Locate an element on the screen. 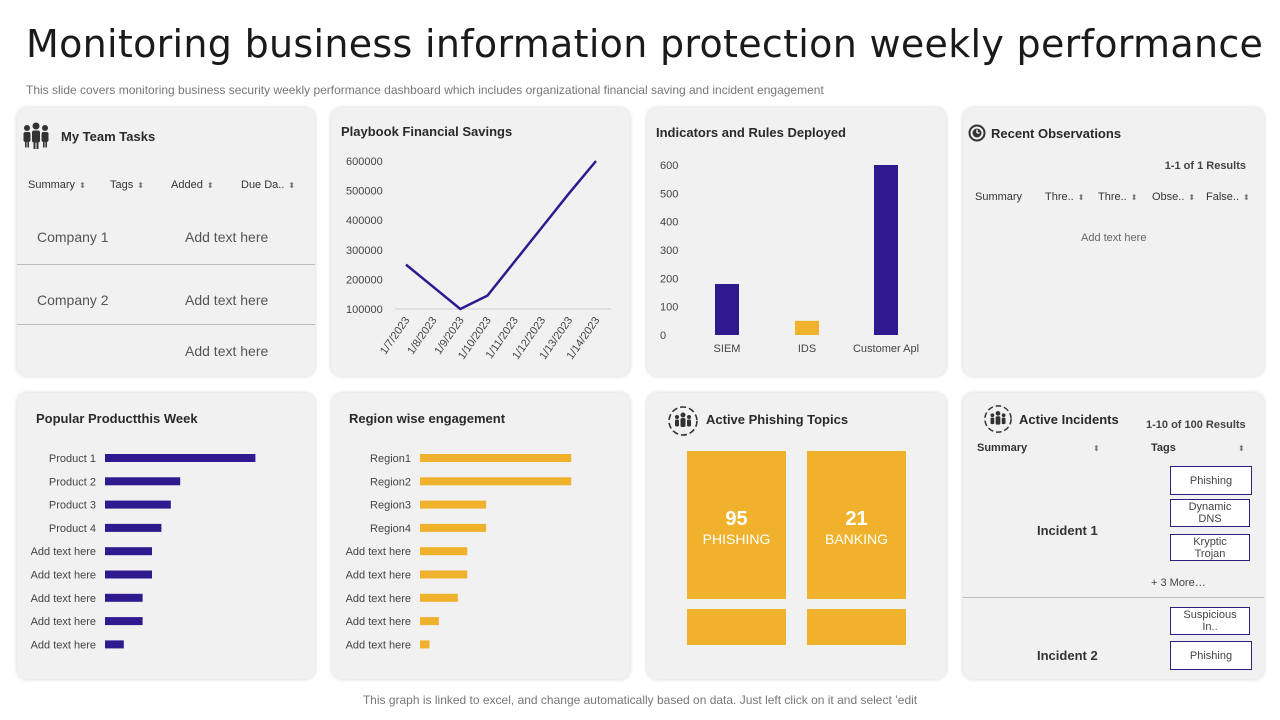 This screenshot has width=1280, height=720. phishing-stat-box: 95 PHISHING is located at coordinates (736, 525).